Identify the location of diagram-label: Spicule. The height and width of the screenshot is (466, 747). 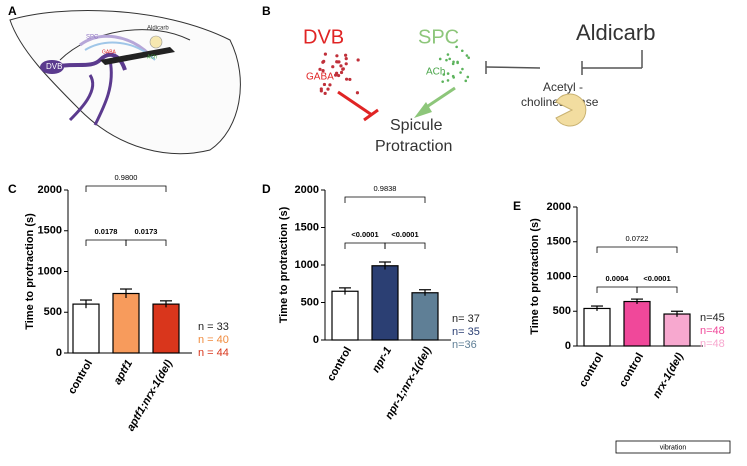
(416, 125).